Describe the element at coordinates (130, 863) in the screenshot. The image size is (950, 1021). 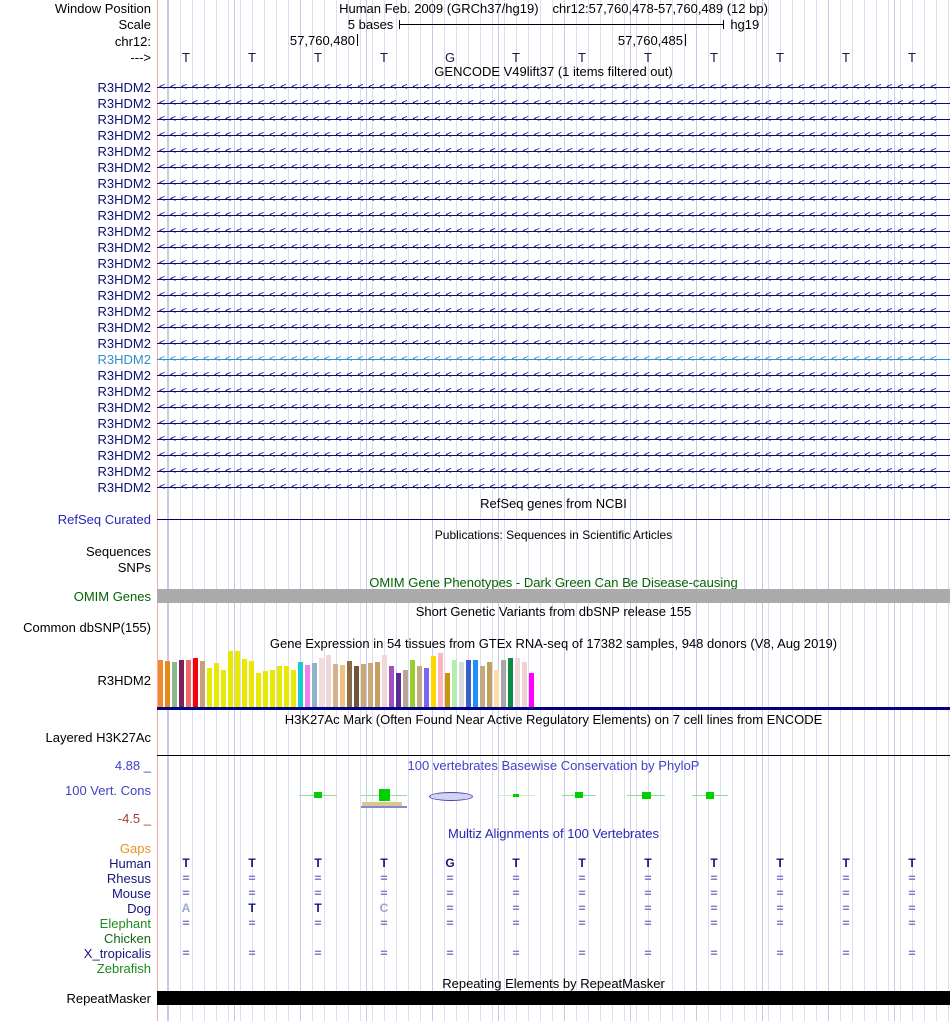
I see `species-label: Human` at that location.